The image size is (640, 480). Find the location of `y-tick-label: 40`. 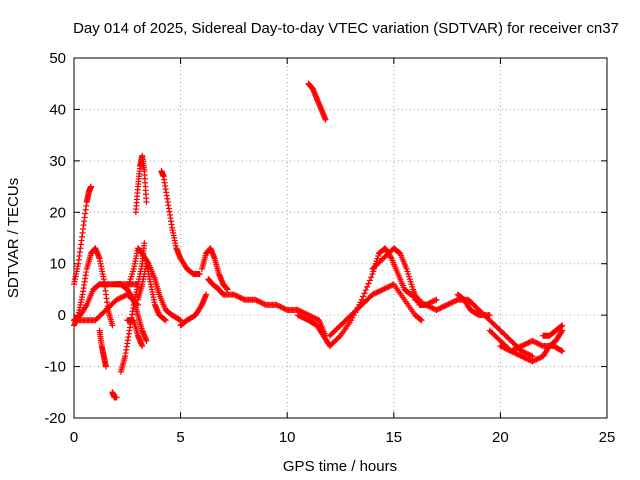

y-tick-label: 40 is located at coordinates (57, 109).